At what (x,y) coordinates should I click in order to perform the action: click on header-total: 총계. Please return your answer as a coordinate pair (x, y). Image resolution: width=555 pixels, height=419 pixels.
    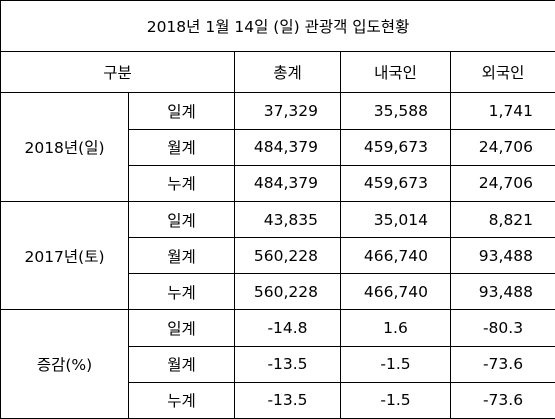
    Looking at the image, I should click on (287, 72).